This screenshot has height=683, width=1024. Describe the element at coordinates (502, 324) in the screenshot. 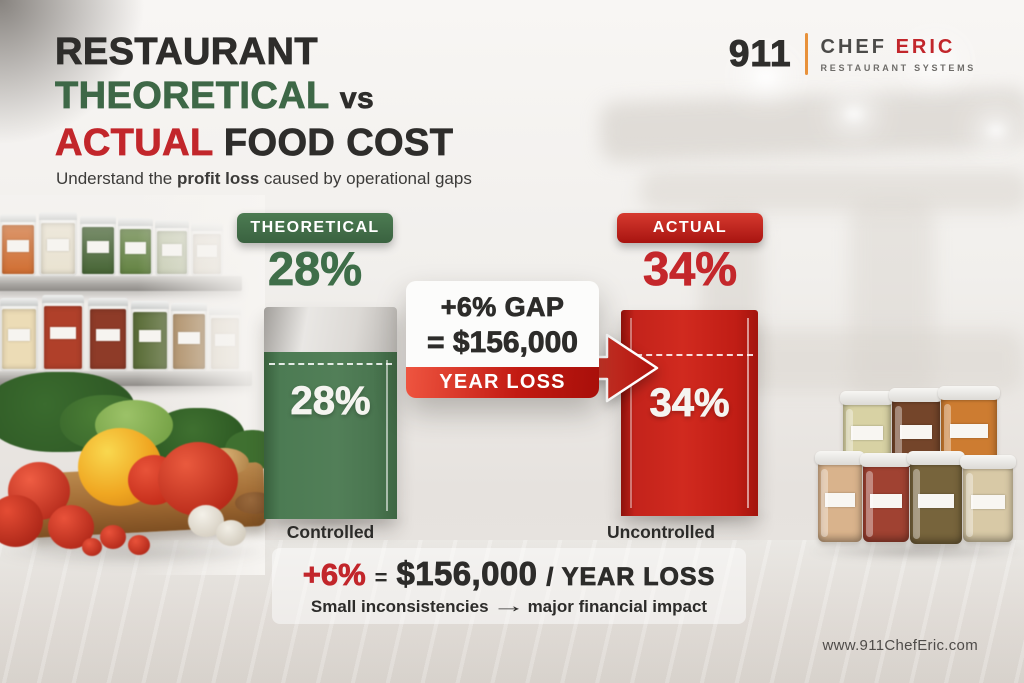

I see `gap-callout-white-panel: +6% GAP = $156,000` at that location.